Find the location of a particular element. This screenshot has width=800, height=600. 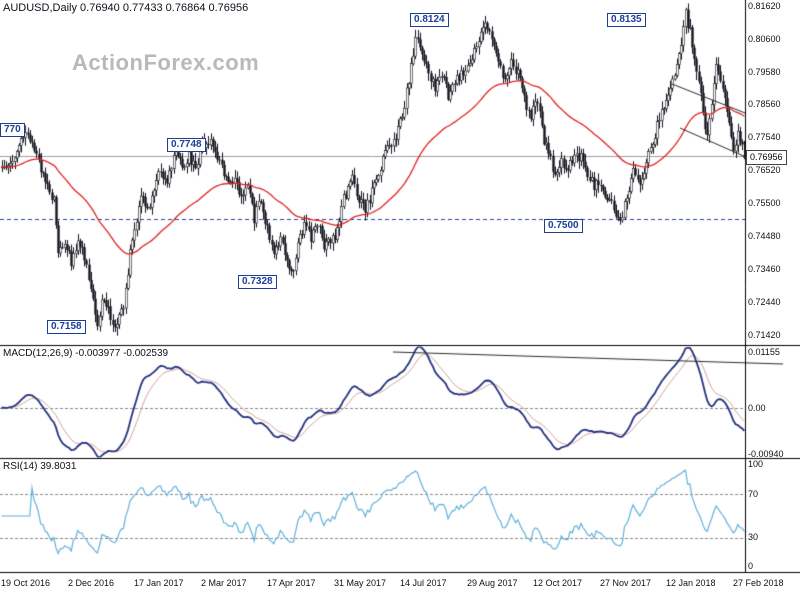

date-axis-tick: 12 Oct 2017 is located at coordinates (558, 583).